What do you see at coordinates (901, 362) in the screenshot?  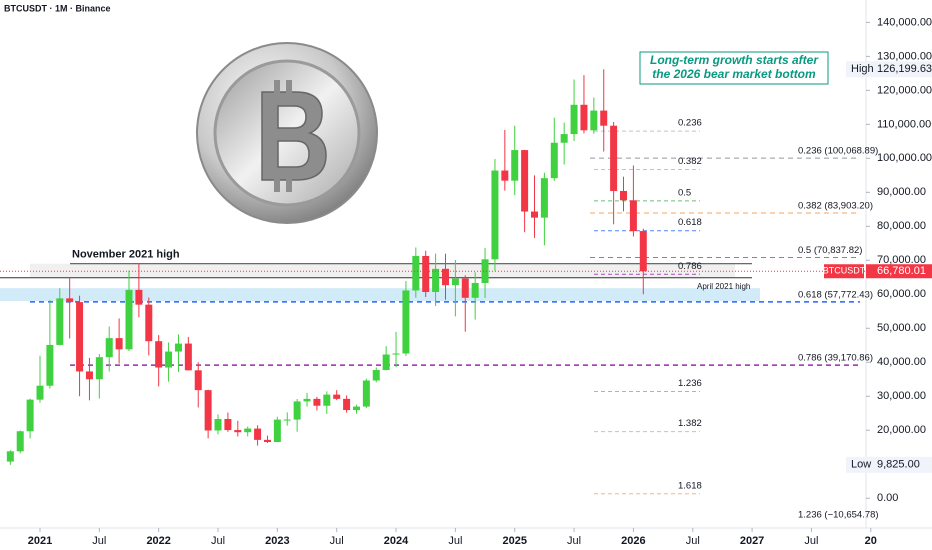 I see `y-tick-label: 40,000.00` at bounding box center [901, 362].